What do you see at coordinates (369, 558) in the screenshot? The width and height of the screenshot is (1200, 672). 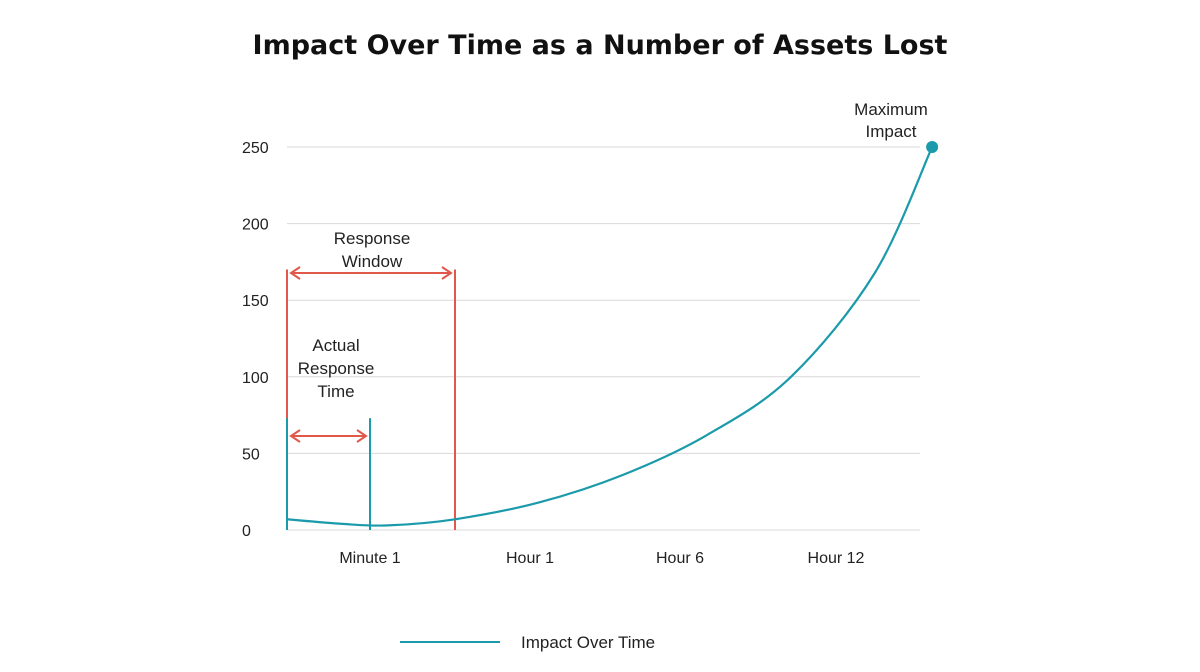 I see `x-tick-label: Minute 1` at bounding box center [369, 558].